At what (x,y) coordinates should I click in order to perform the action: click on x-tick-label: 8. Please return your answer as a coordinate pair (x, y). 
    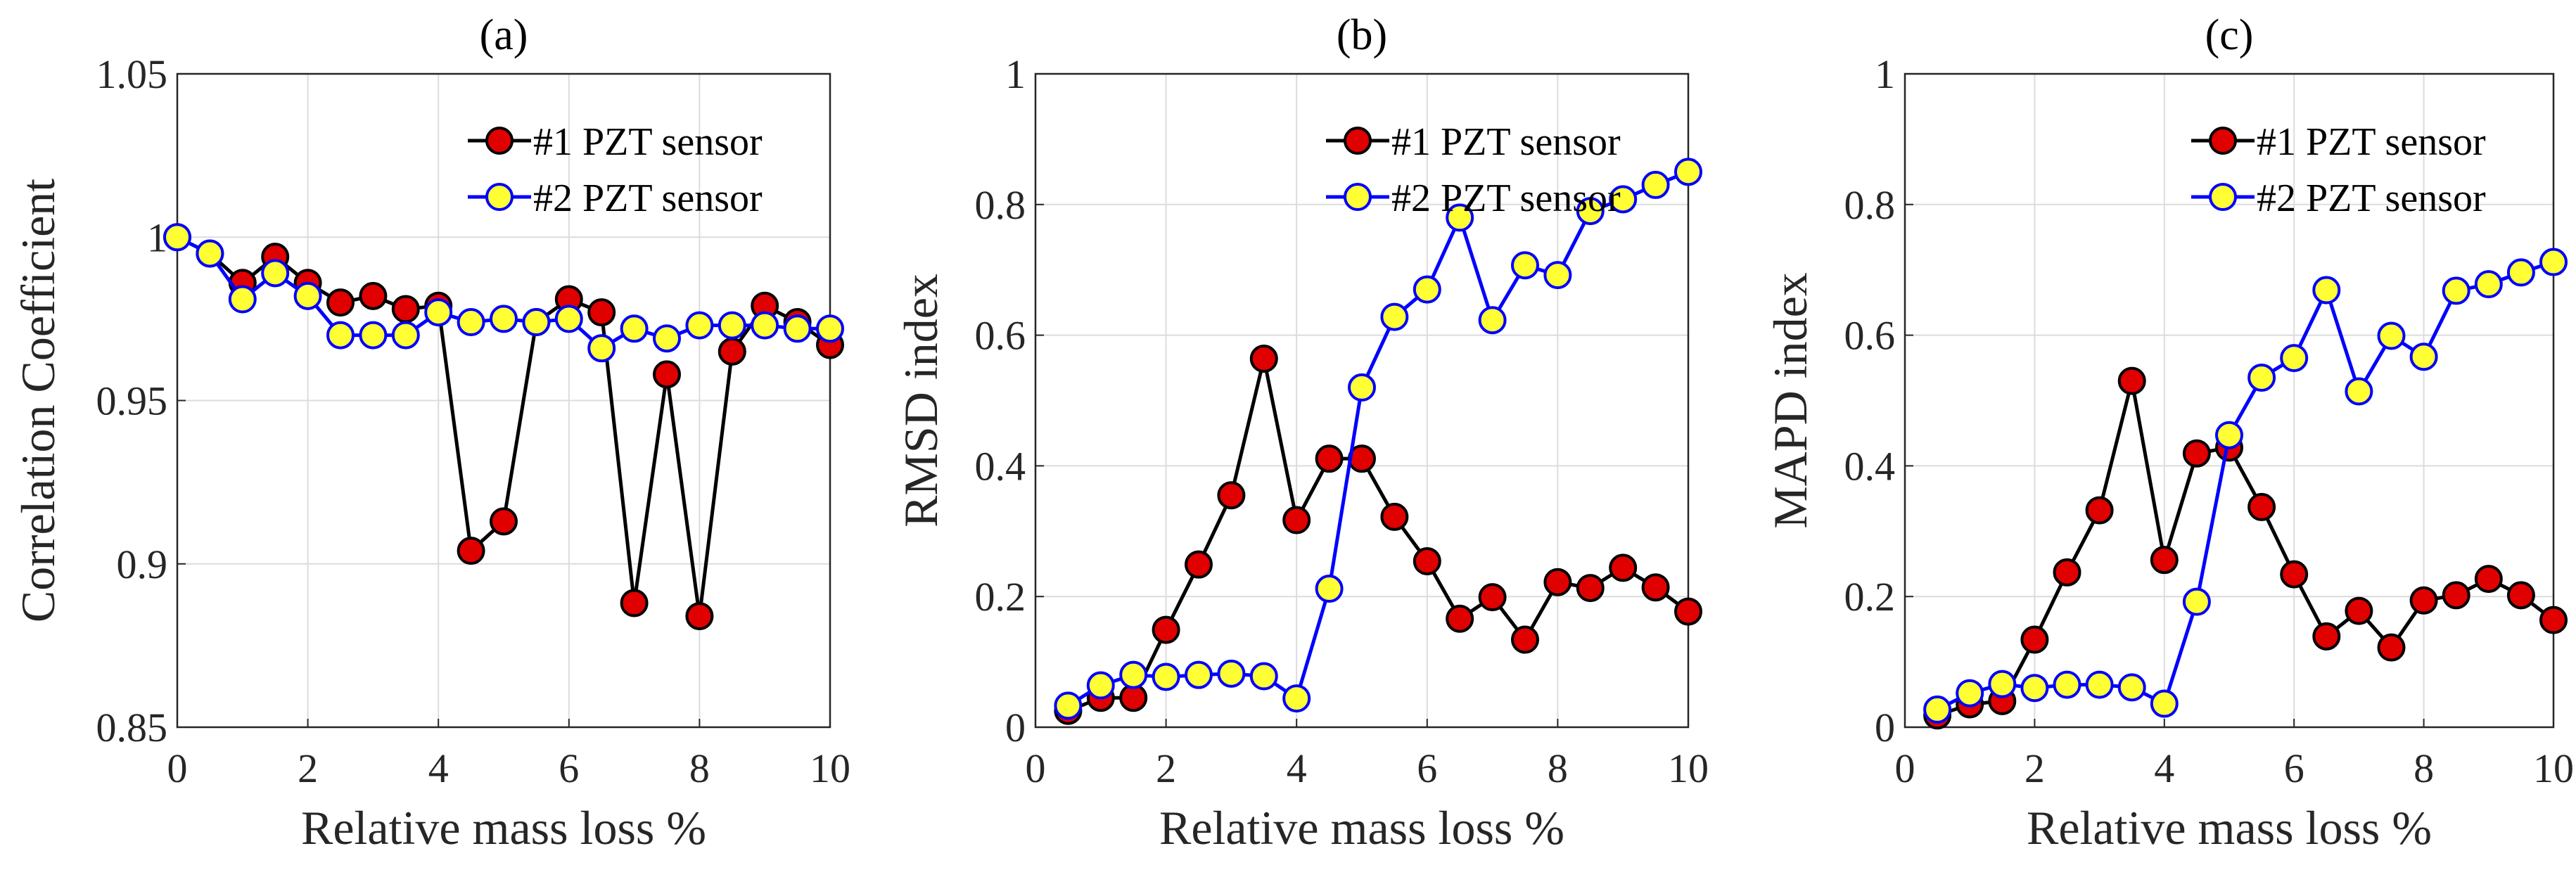
    Looking at the image, I should click on (699, 768).